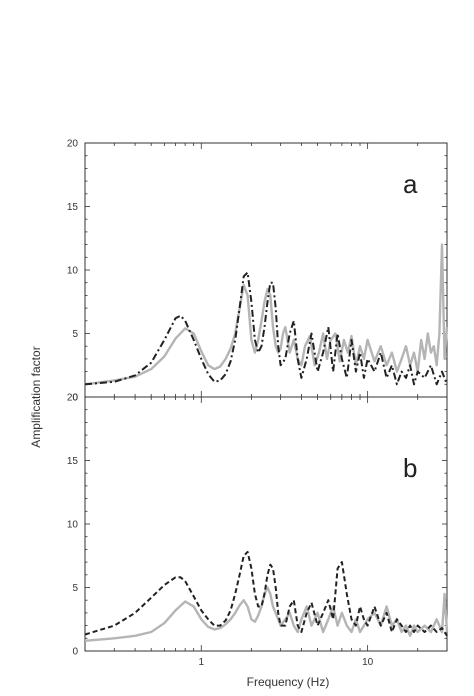 The height and width of the screenshot is (696, 474). What do you see at coordinates (368, 662) in the screenshot?
I see `panel-b-xtick-label: 10` at bounding box center [368, 662].